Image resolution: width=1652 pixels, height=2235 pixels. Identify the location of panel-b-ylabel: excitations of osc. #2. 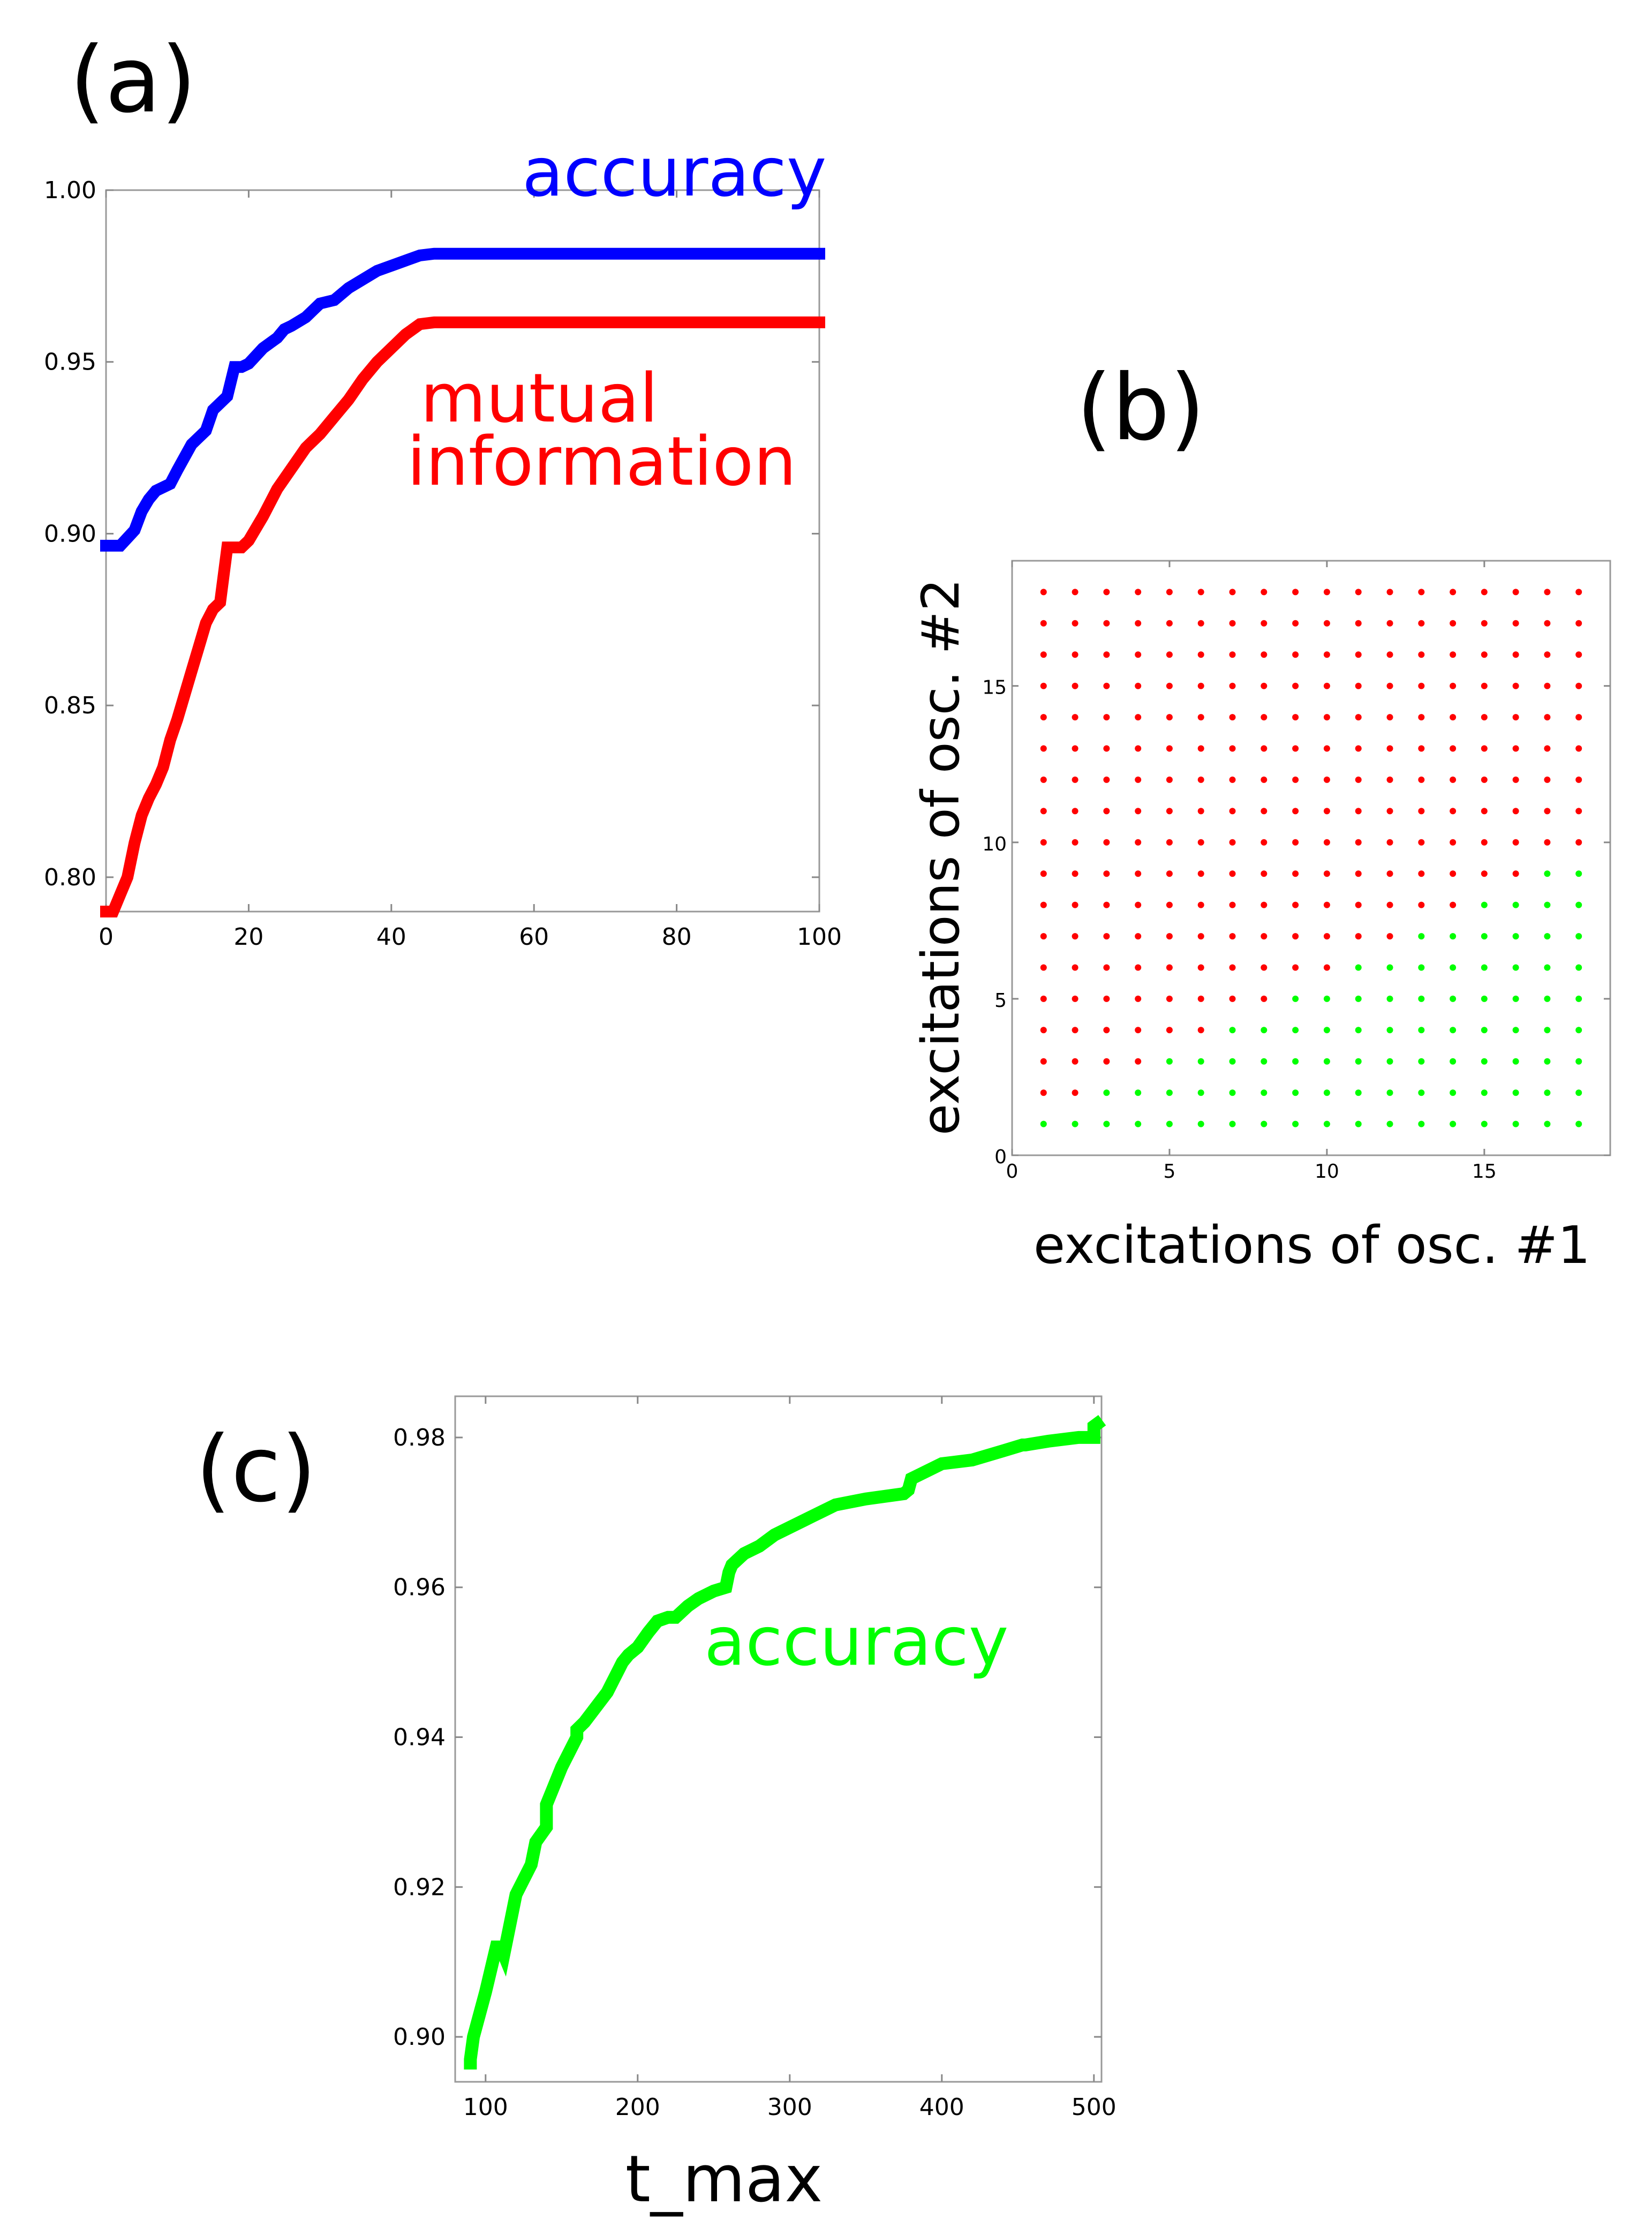
(941, 856).